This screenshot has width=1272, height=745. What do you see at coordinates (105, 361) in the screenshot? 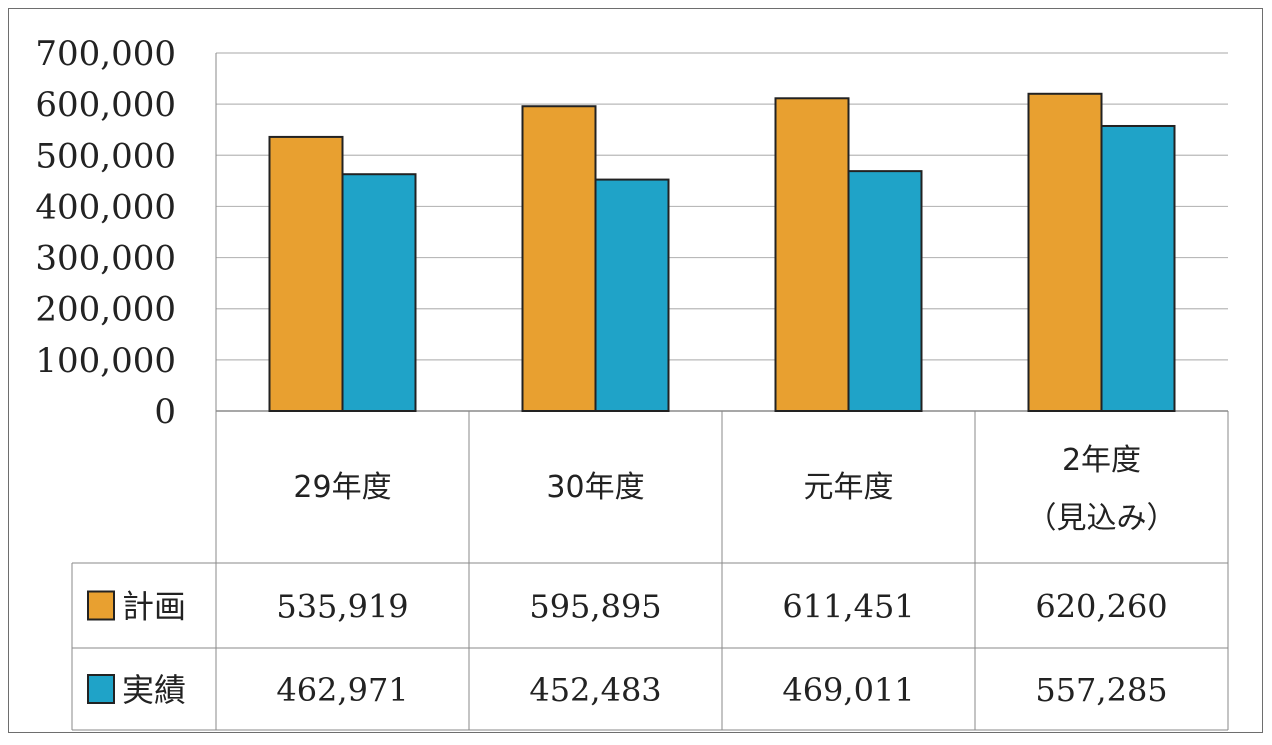
I see `y-tick-label: 100,000` at bounding box center [105, 361].